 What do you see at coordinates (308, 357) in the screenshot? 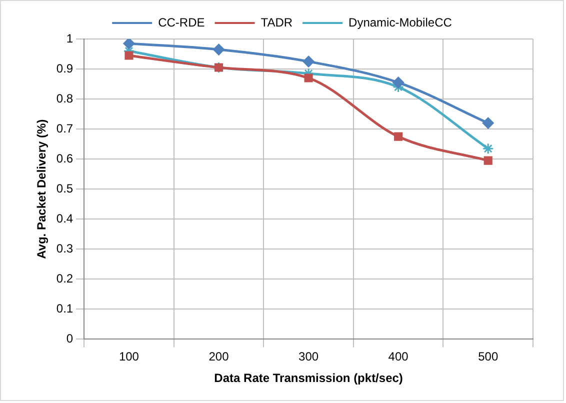
I see `x-tick-label: 300` at bounding box center [308, 357].